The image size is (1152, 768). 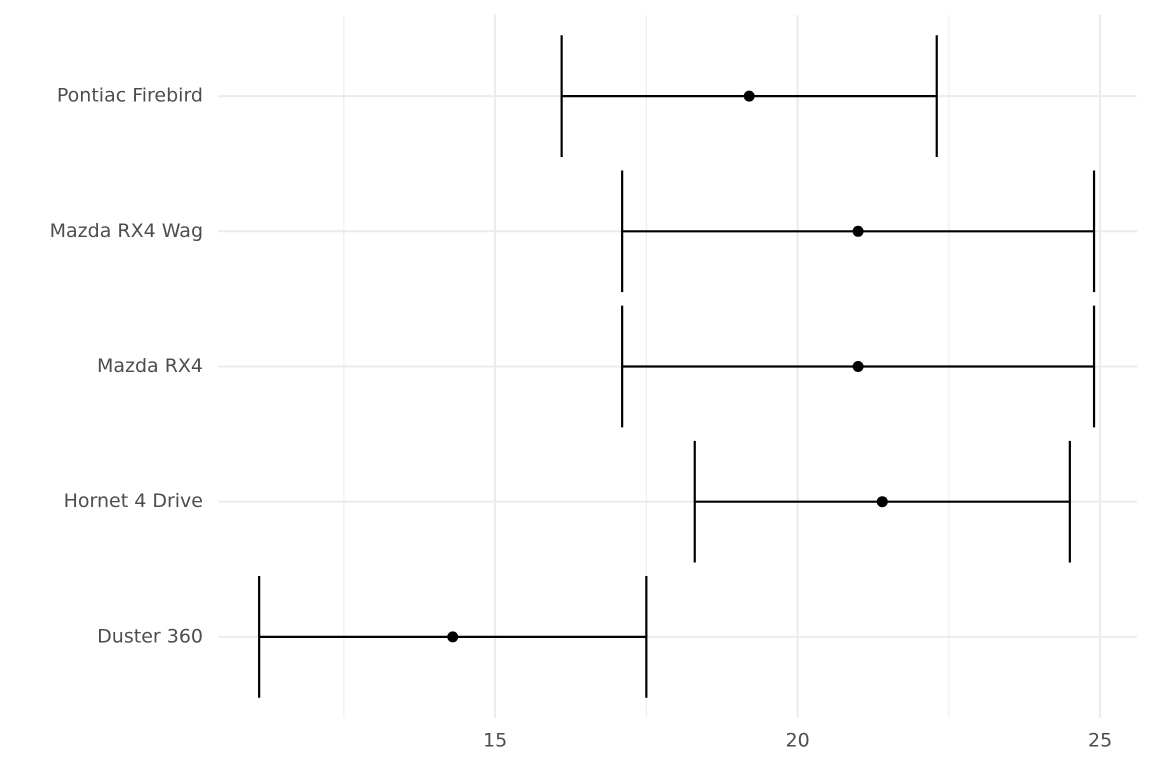 I want to click on y-tick-label: Duster 360, so click(x=150, y=636).